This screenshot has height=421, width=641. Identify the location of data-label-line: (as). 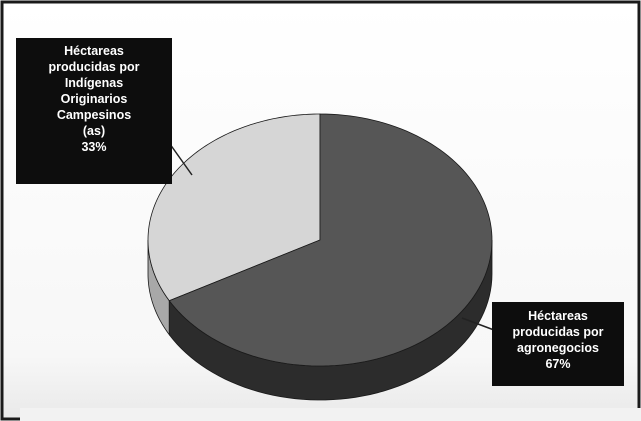
(94, 131).